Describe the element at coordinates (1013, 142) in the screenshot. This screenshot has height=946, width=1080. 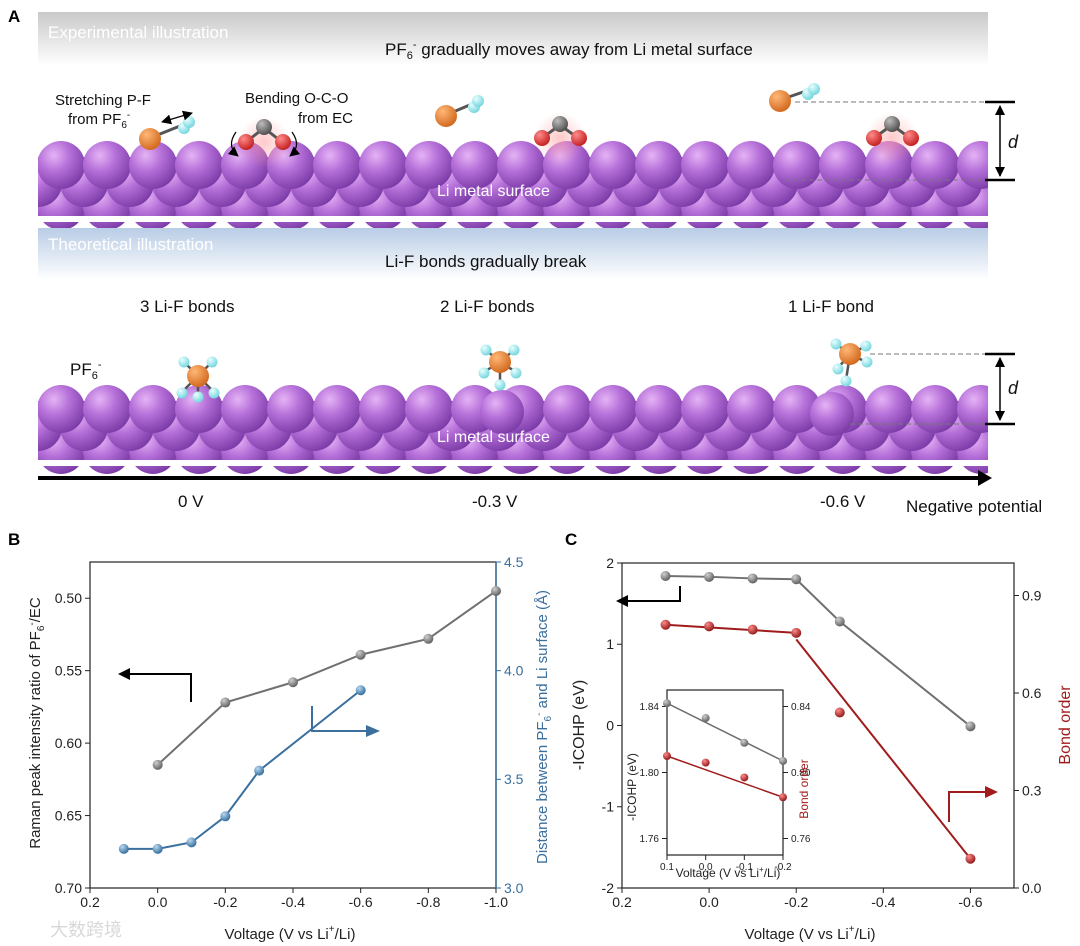
I see `distance-label-experimental: d` at that location.